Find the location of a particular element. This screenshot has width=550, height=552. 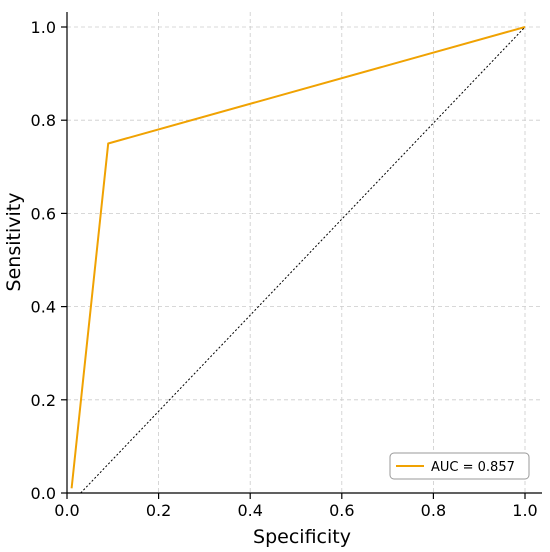

x-tick-label: 0.2 is located at coordinates (158, 510).